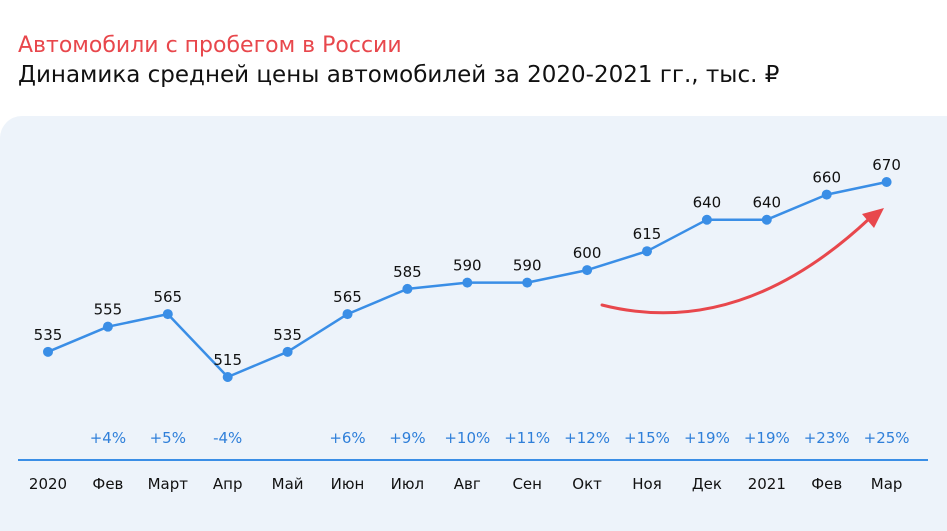  Describe the element at coordinates (467, 438) in the screenshot. I see `percent-label: +10%` at that location.